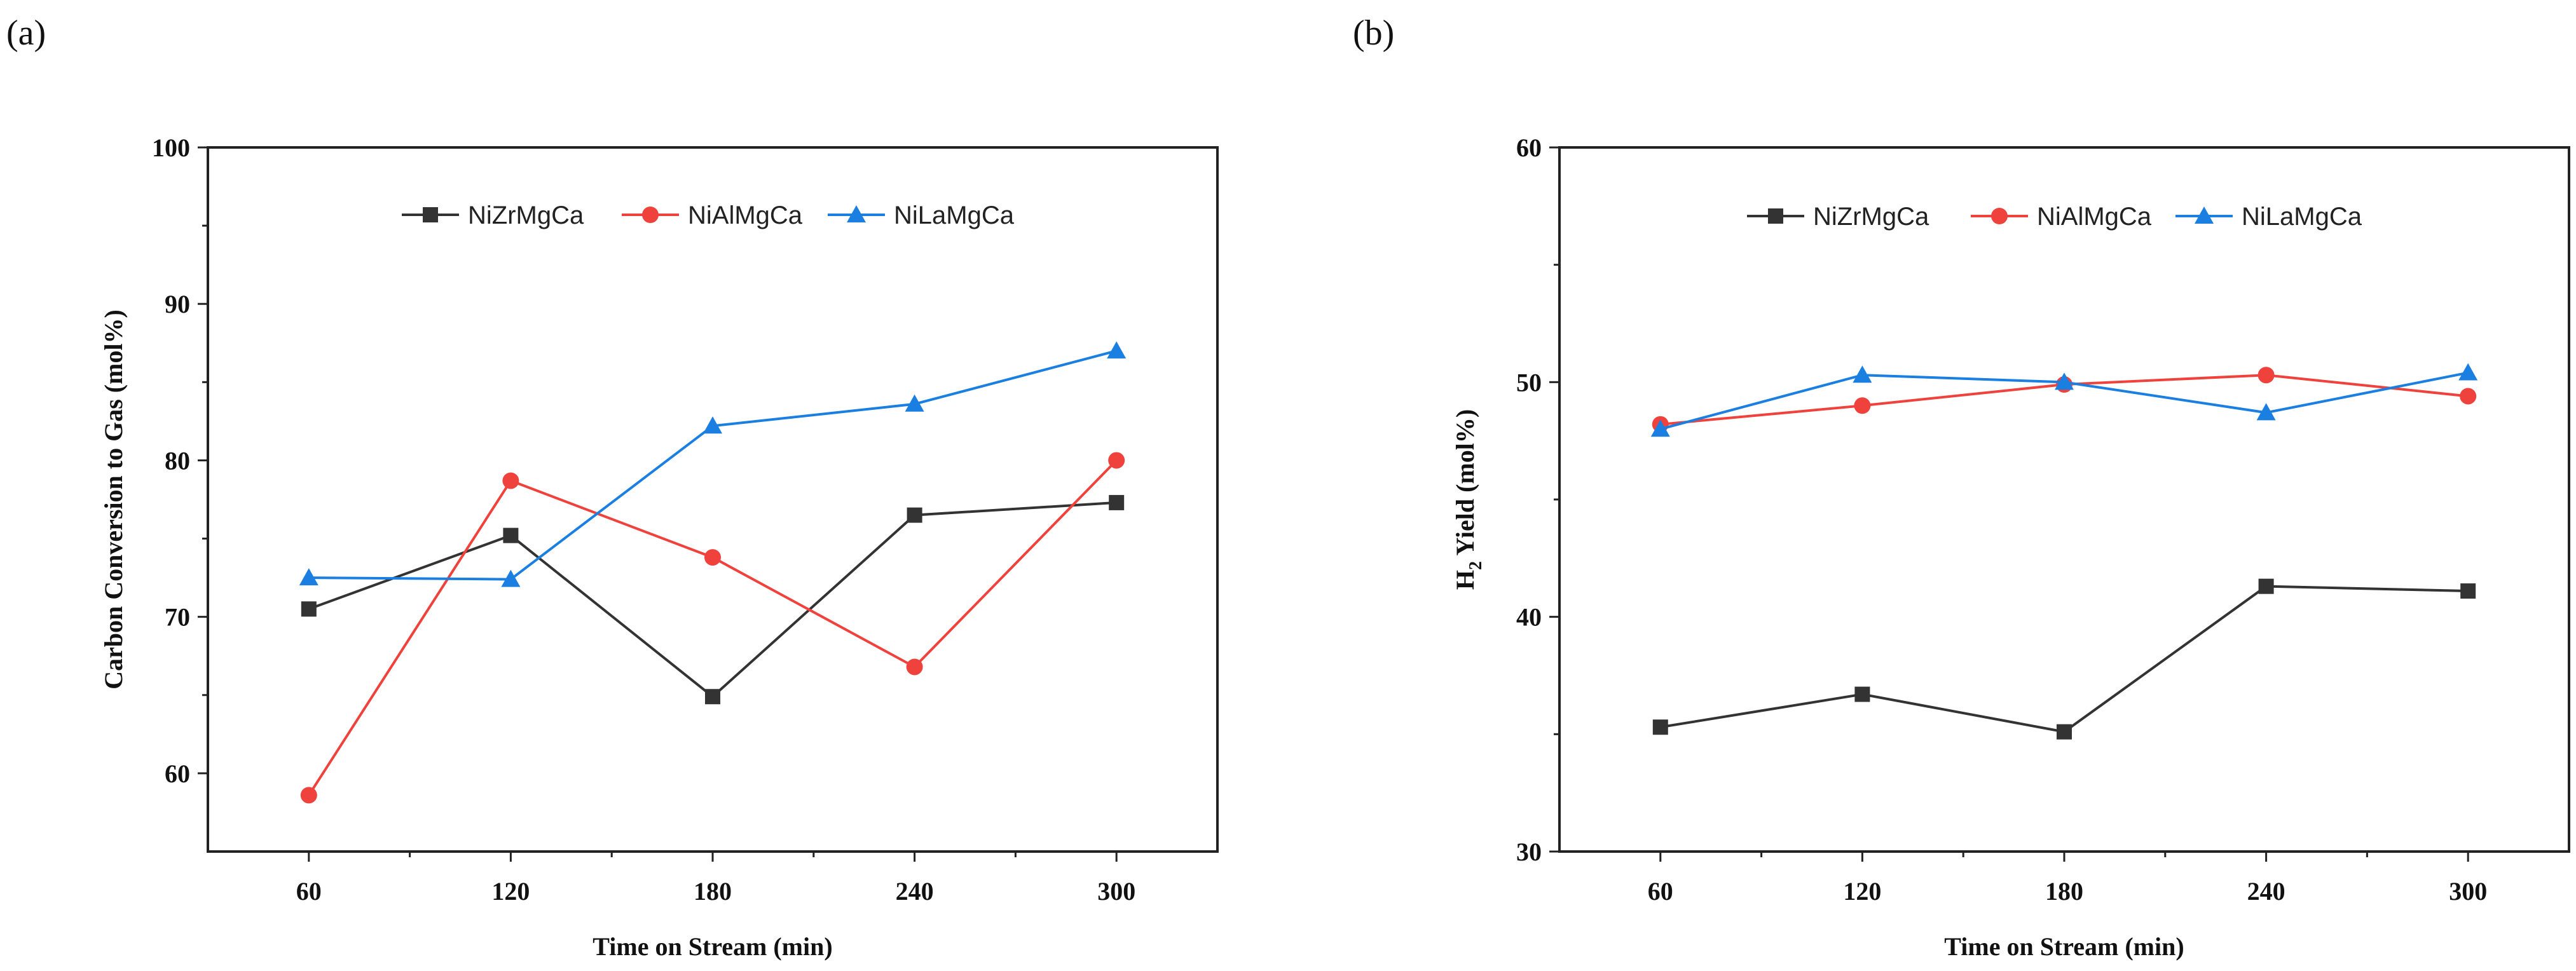  I want to click on y-tick-label: 100, so click(171, 147).